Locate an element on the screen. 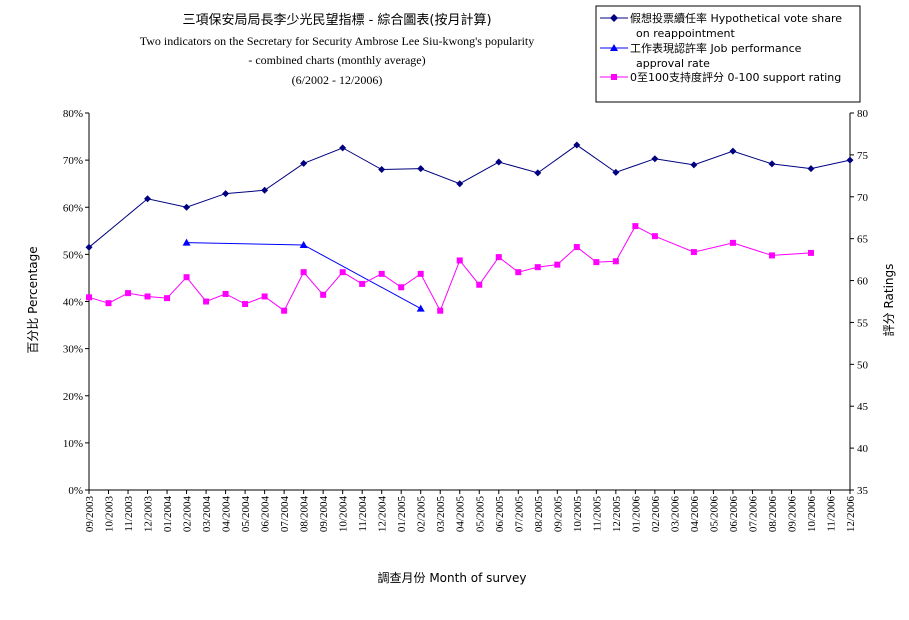  y-left-tick-label: 0% is located at coordinates (75, 491).